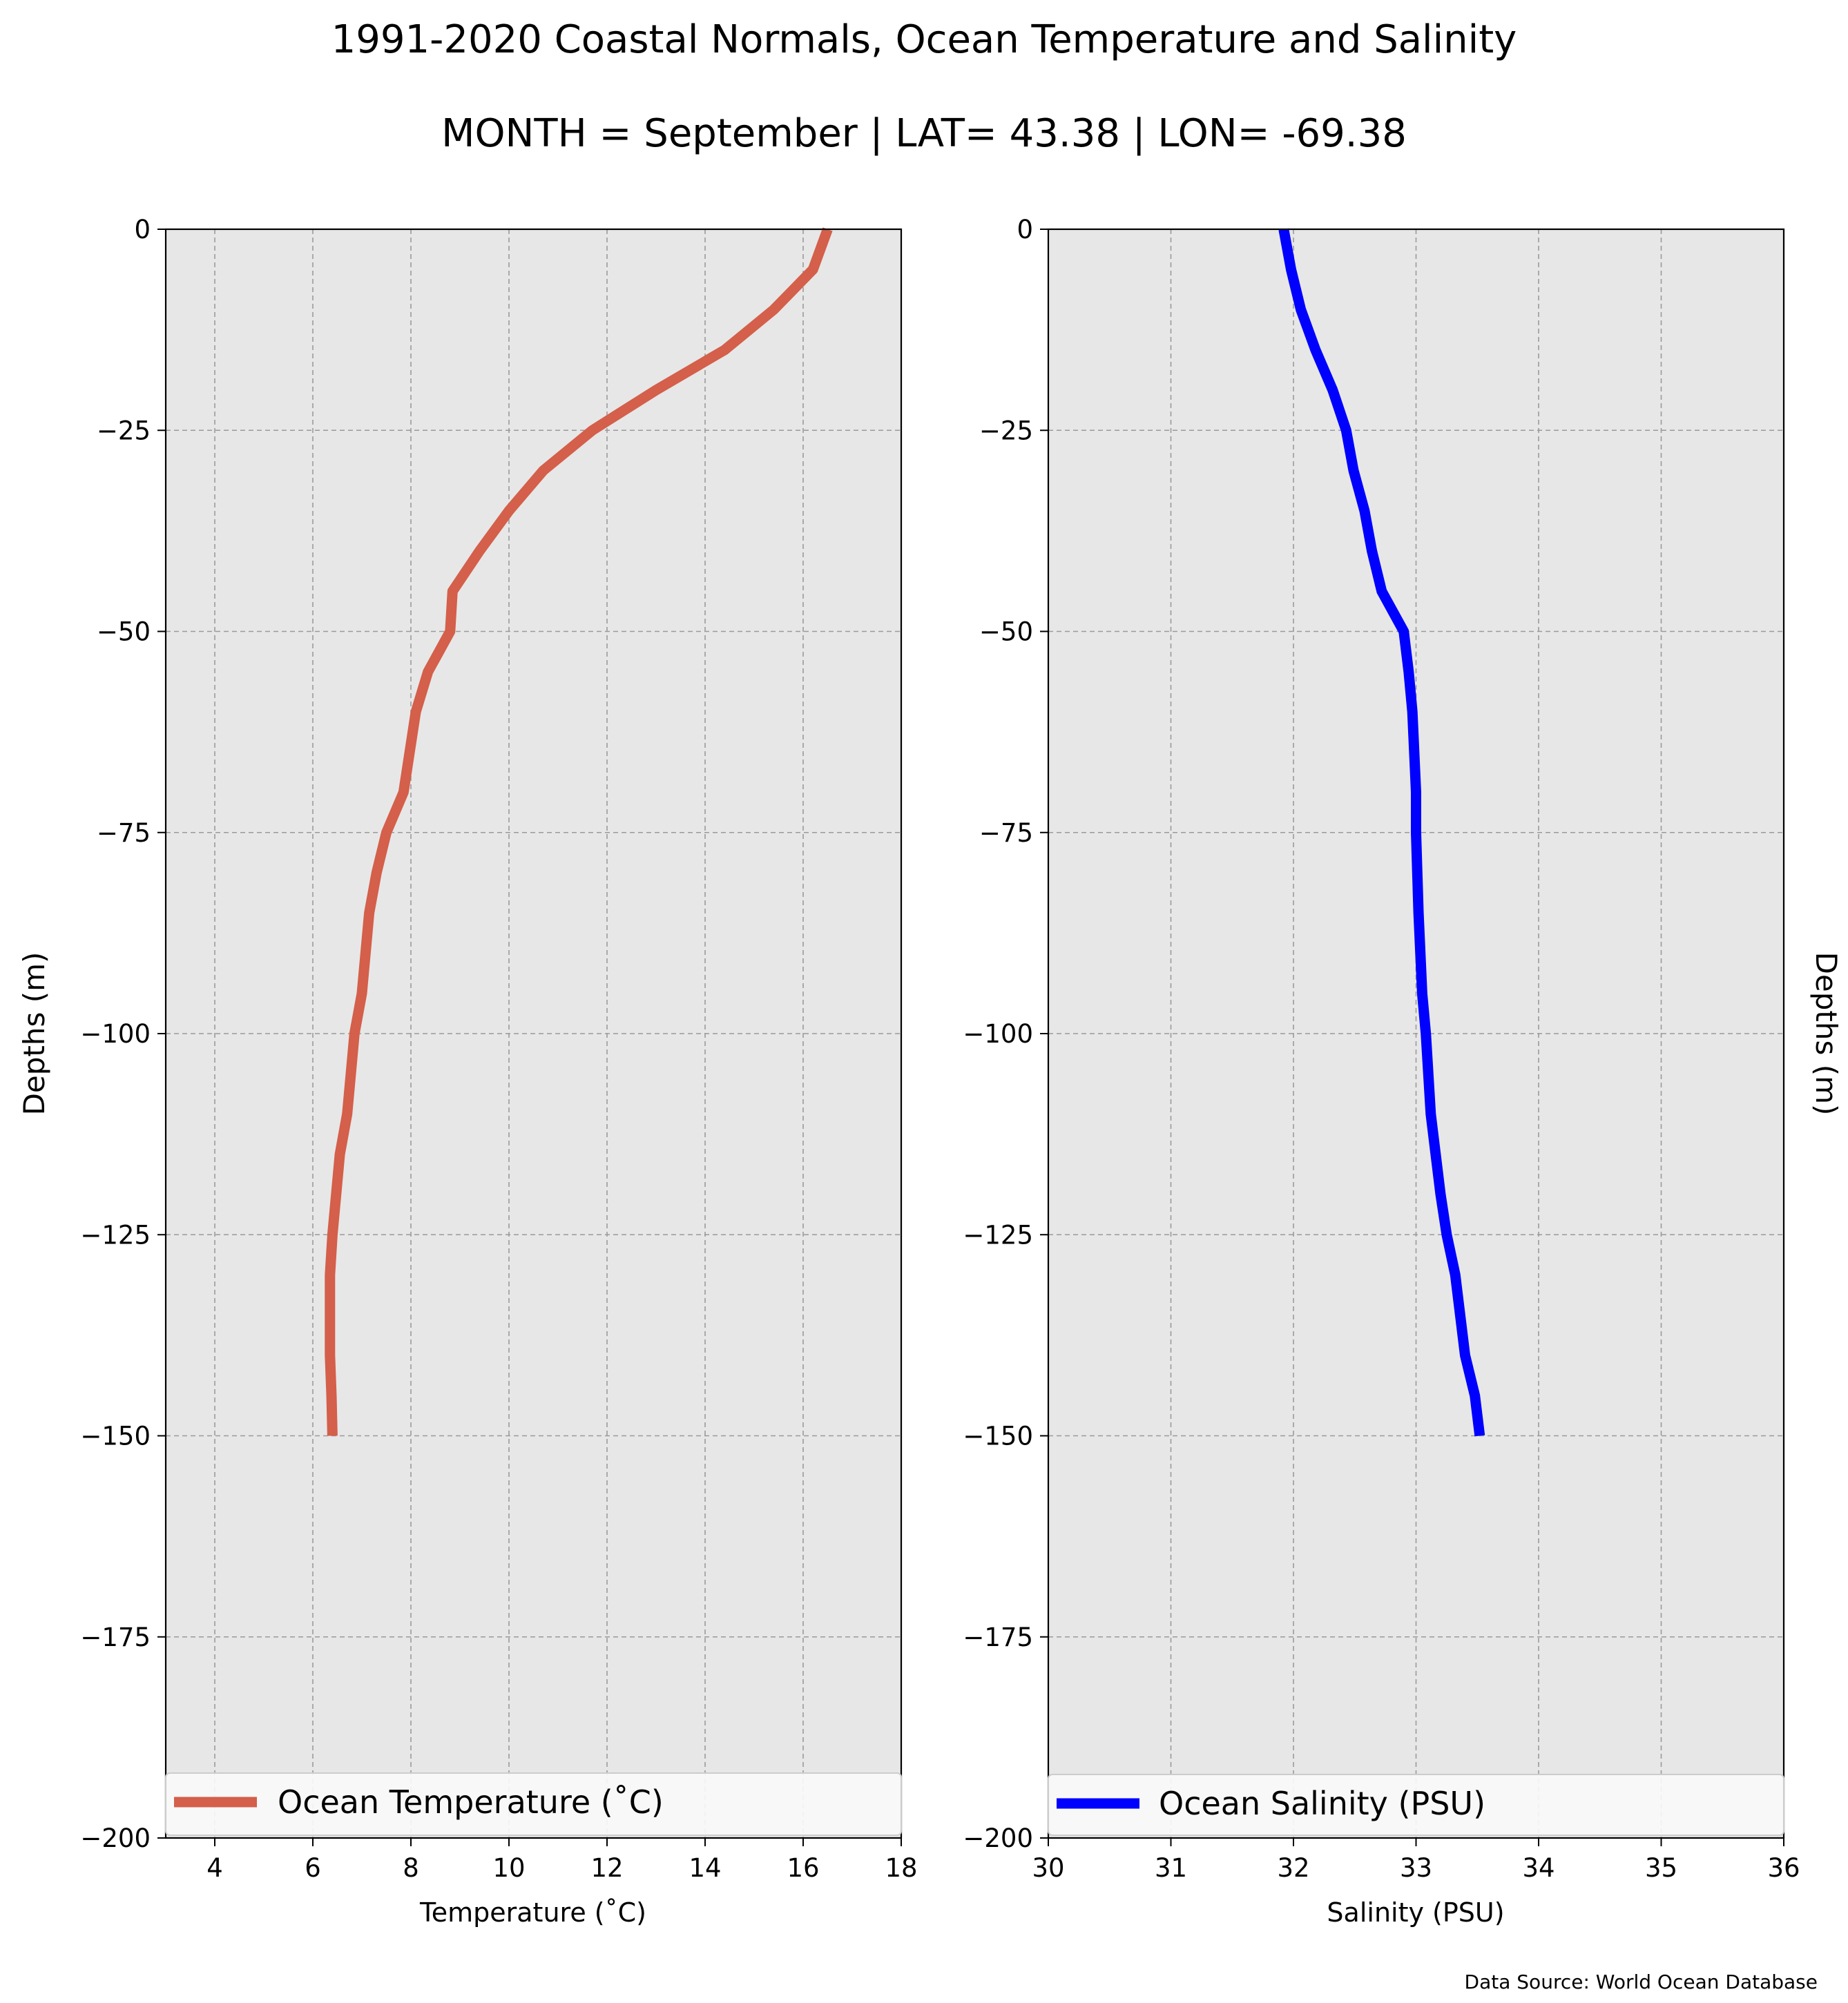 The height and width of the screenshot is (2003, 1848). I want to click on temperature-y-tick-label: −125, so click(115, 1235).